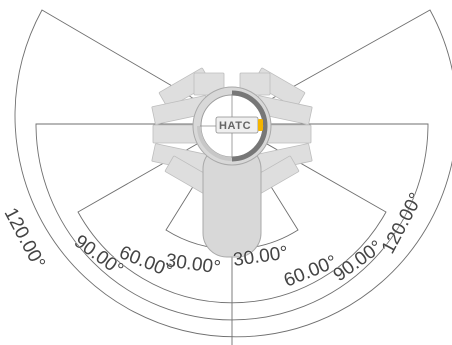  What do you see at coordinates (24, 238) in the screenshot?
I see `angle-label-left-120: 120.00°` at bounding box center [24, 238].